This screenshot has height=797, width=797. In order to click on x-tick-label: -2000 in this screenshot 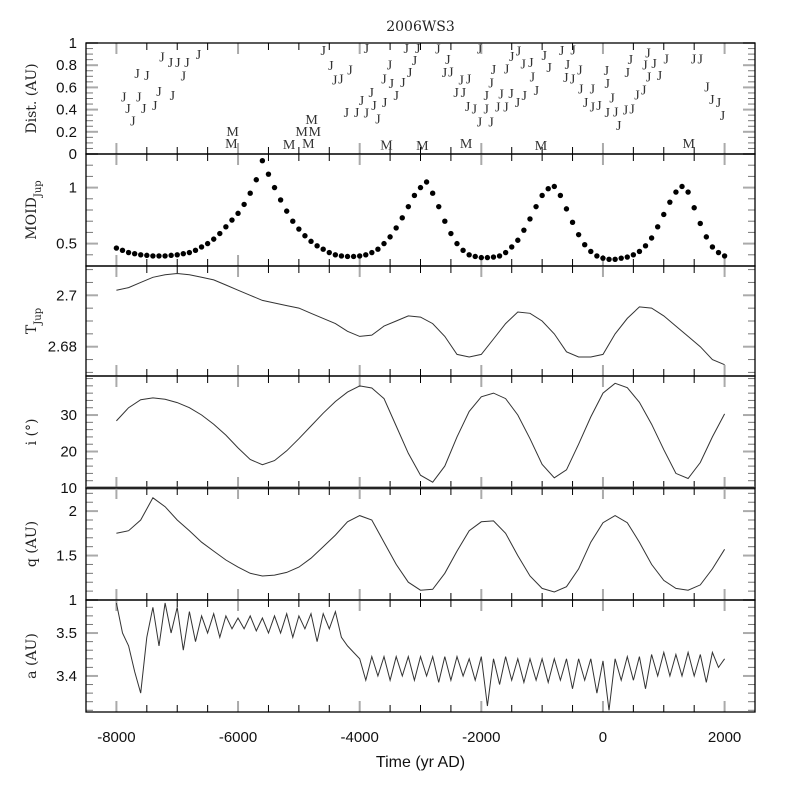, I will do `click(481, 737)`.